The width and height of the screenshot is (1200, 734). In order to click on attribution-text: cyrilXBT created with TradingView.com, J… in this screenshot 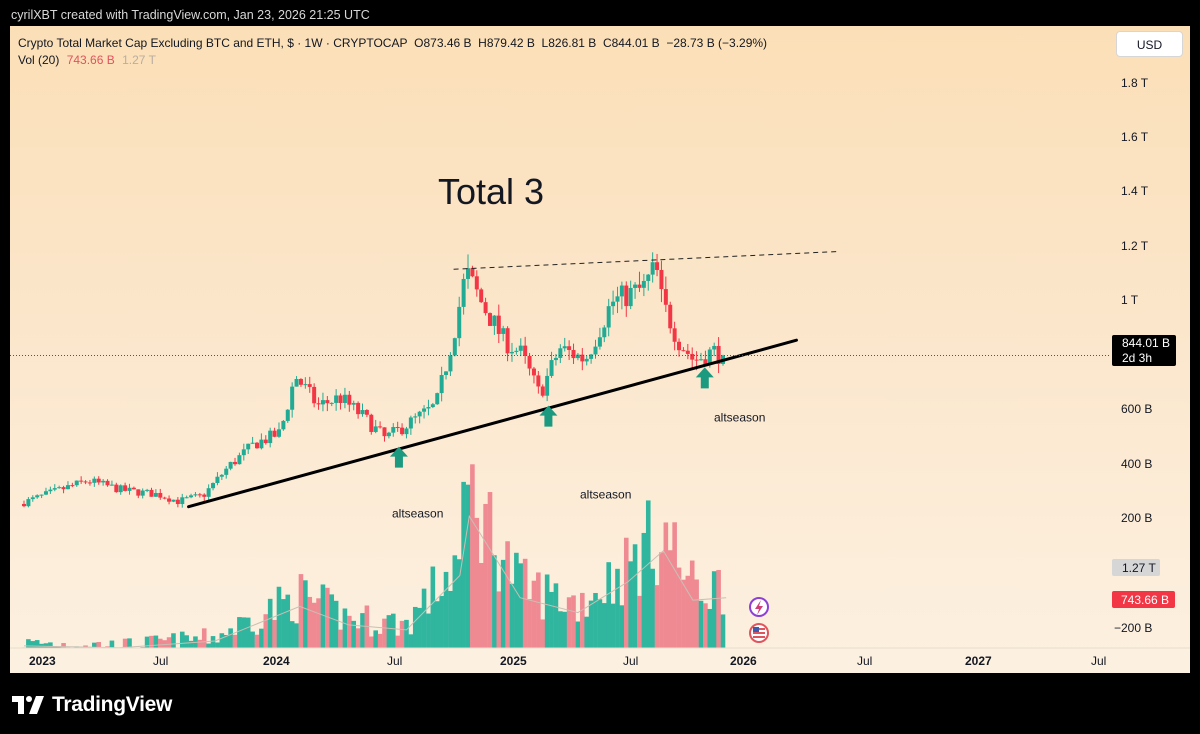, I will do `click(190, 15)`.